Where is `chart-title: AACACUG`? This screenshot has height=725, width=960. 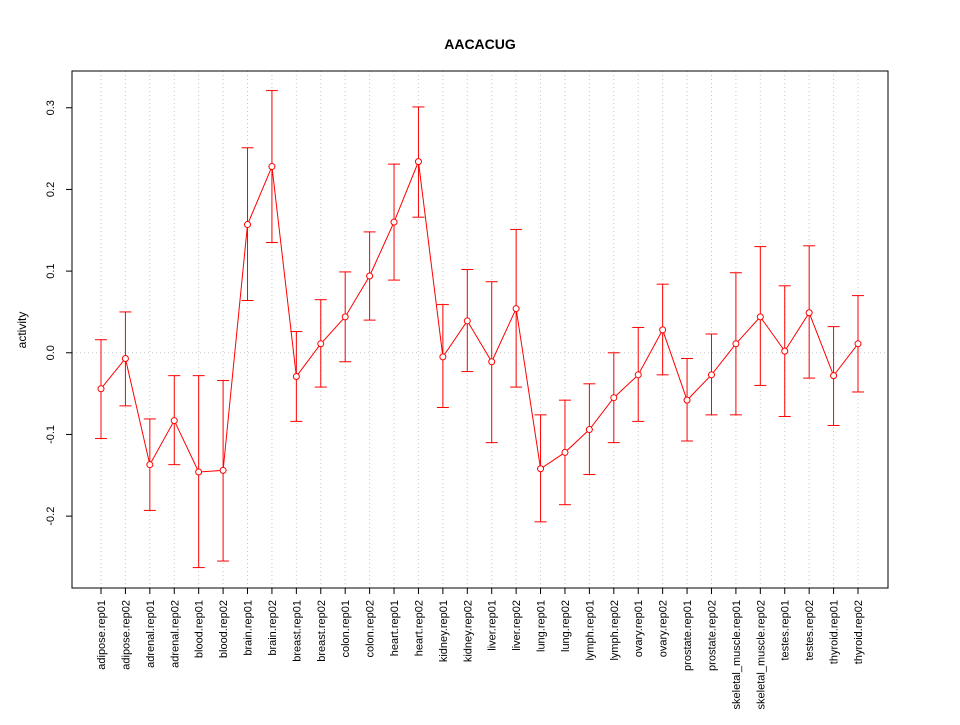 chart-title: AACACUG is located at coordinates (480, 44).